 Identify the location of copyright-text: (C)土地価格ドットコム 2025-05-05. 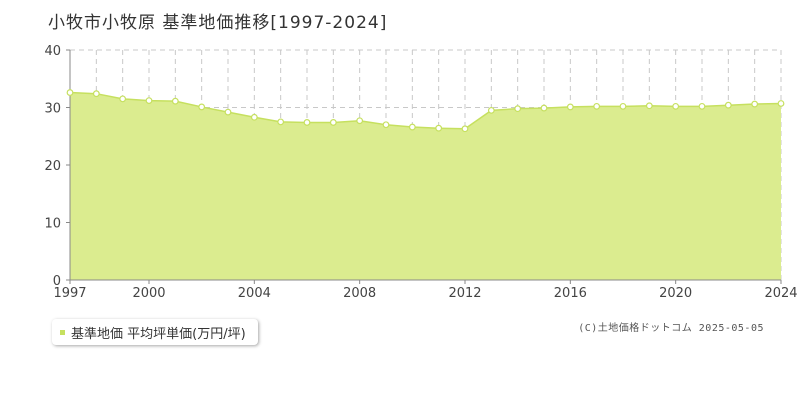
(671, 328).